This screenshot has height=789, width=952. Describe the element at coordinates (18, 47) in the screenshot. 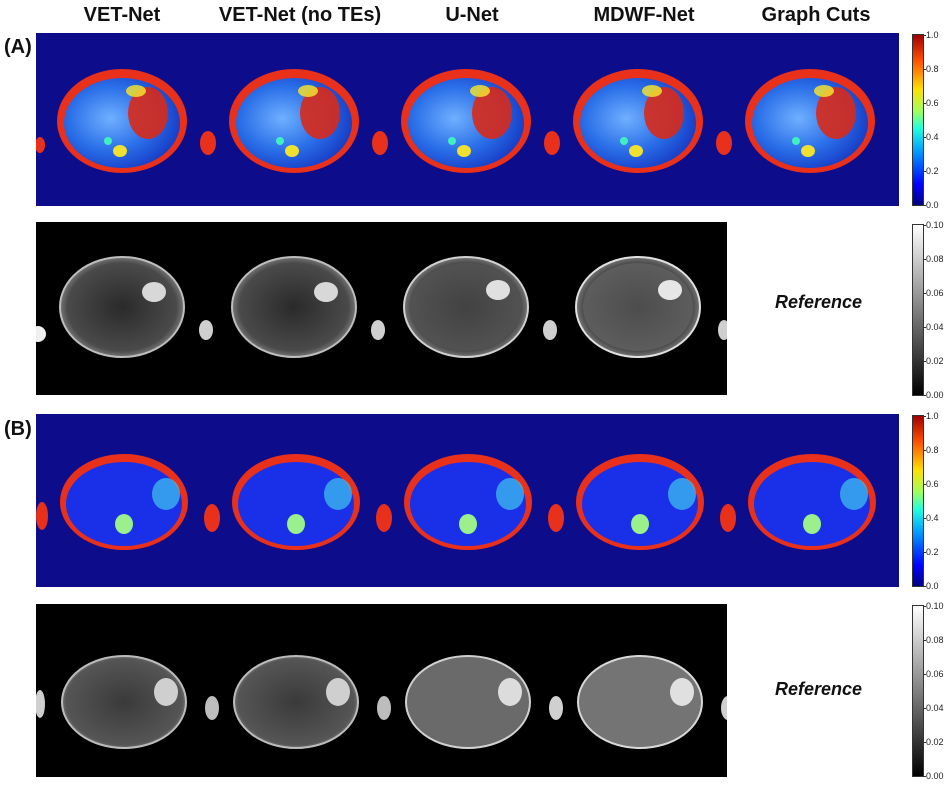

I see `panel-label-a: (A)` at that location.